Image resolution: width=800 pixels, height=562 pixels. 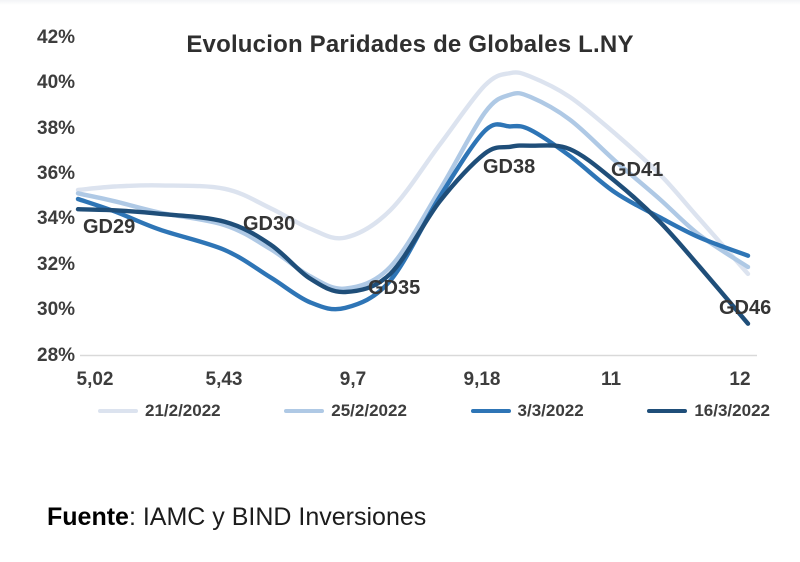 I want to click on x-axis-tick-label: 9,18, so click(x=482, y=379).